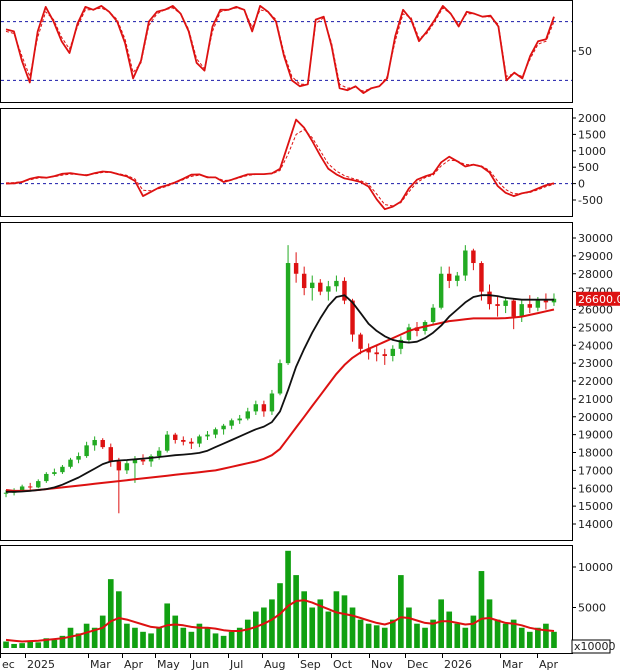 This screenshot has height=672, width=620. Describe the element at coordinates (168, 664) in the screenshot. I see `time-tick-label: May` at that location.